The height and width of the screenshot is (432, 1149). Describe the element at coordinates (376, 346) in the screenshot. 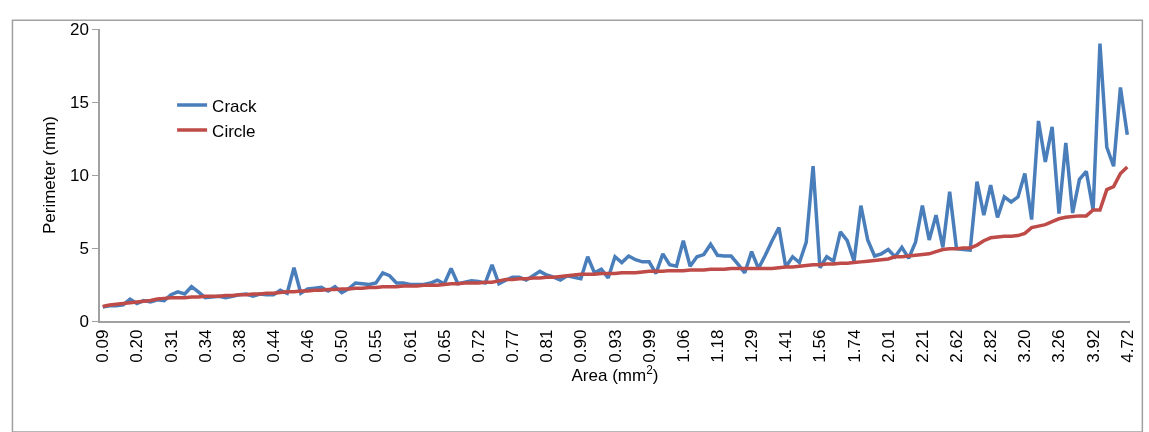

I see `x-tick-label: 0.55` at that location.